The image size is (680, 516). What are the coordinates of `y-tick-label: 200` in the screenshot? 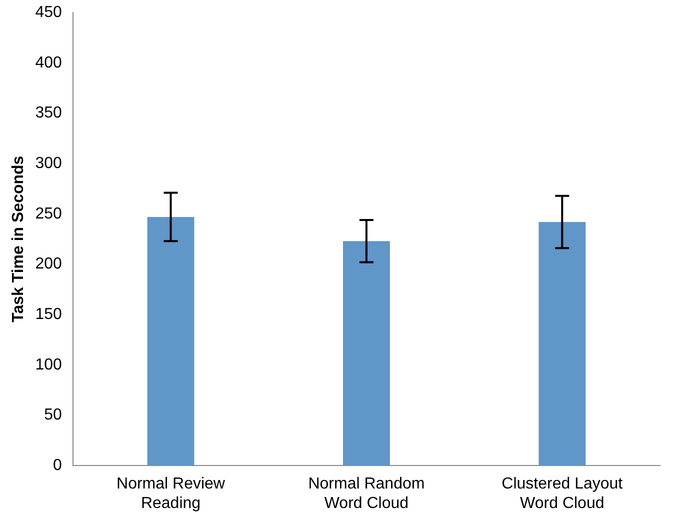 It's located at (48, 264).